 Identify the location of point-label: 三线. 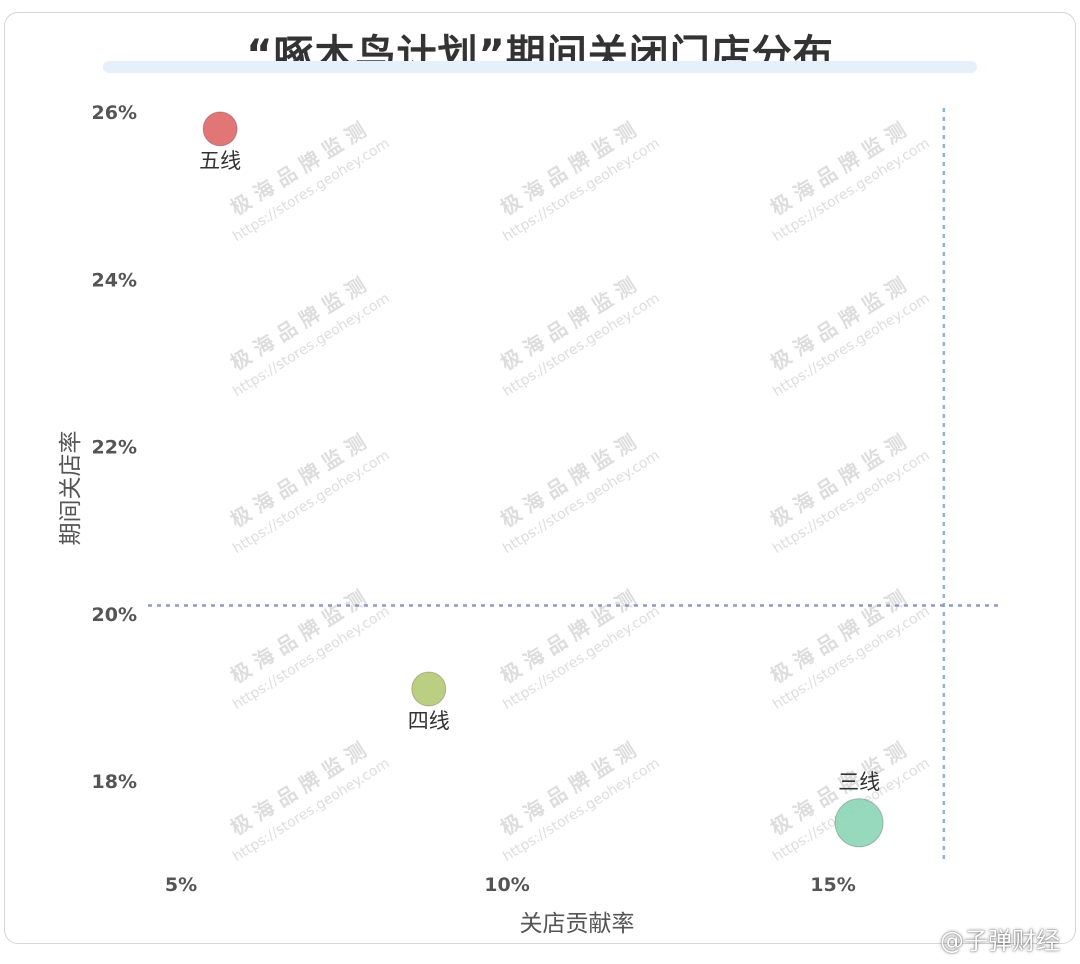
(859, 782).